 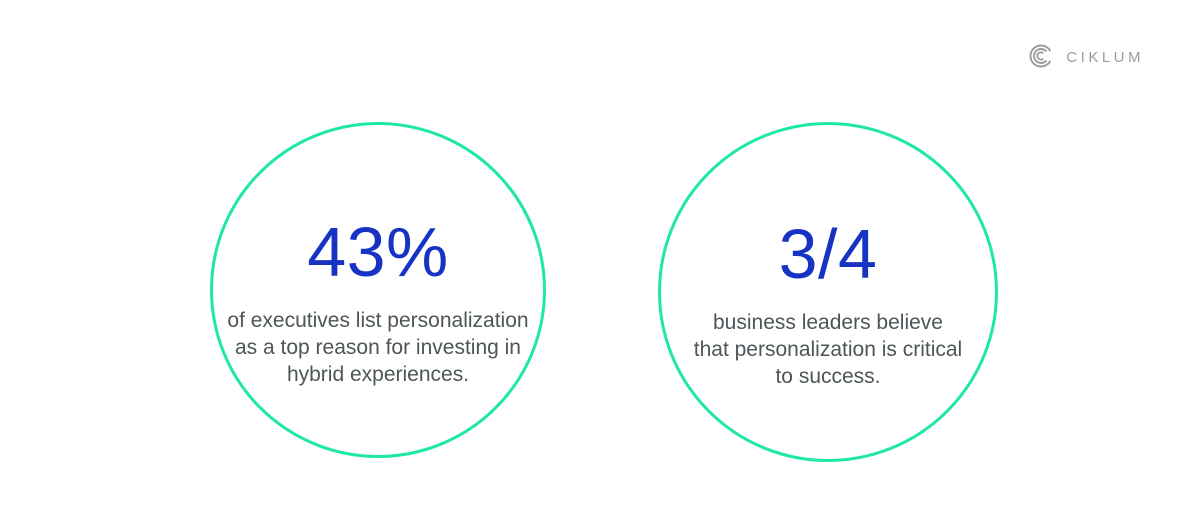 What do you see at coordinates (1105, 57) in the screenshot?
I see `brand-name: CIKLUM` at bounding box center [1105, 57].